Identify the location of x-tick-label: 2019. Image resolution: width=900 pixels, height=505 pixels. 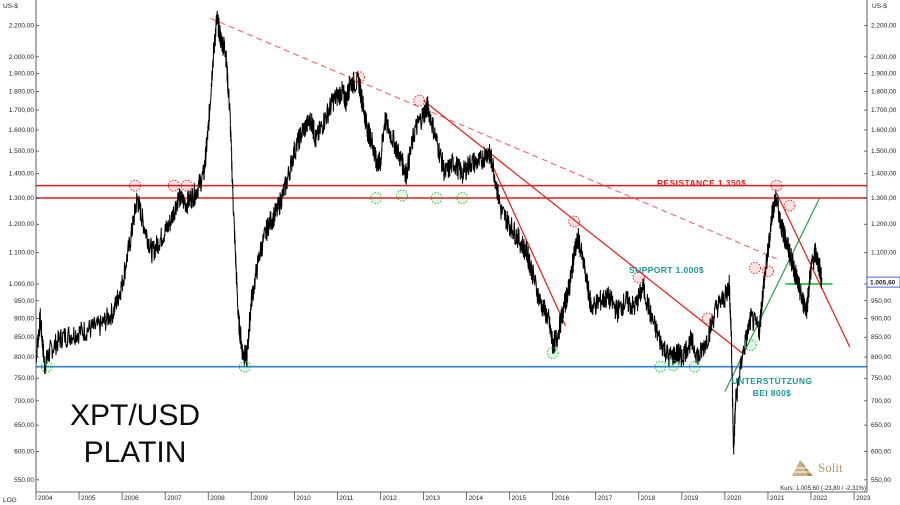
(691, 498).